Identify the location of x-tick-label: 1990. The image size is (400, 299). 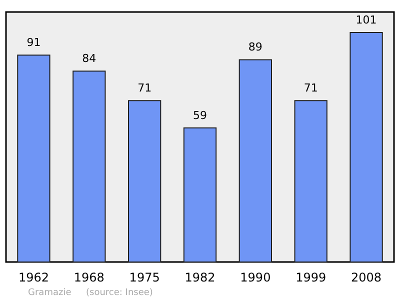
(255, 277).